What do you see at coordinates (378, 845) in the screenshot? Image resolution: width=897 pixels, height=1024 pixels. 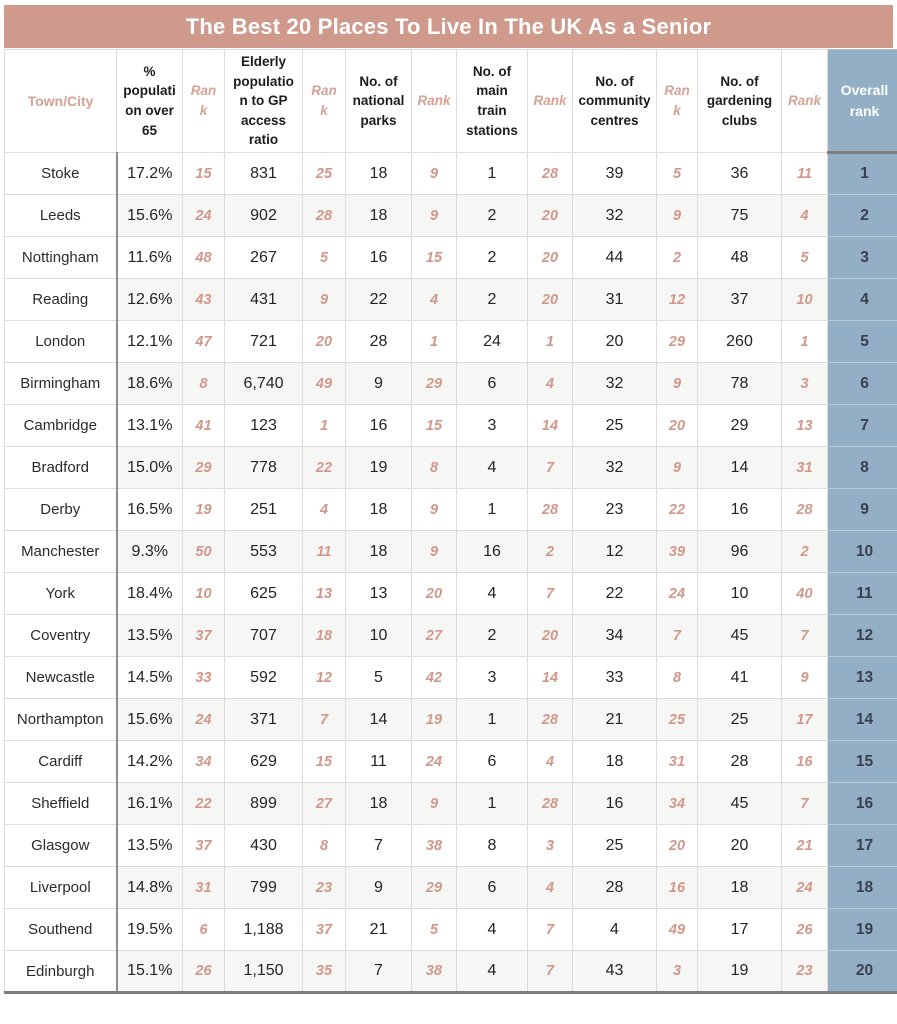 I see `cell-national-parks: 7` at bounding box center [378, 845].